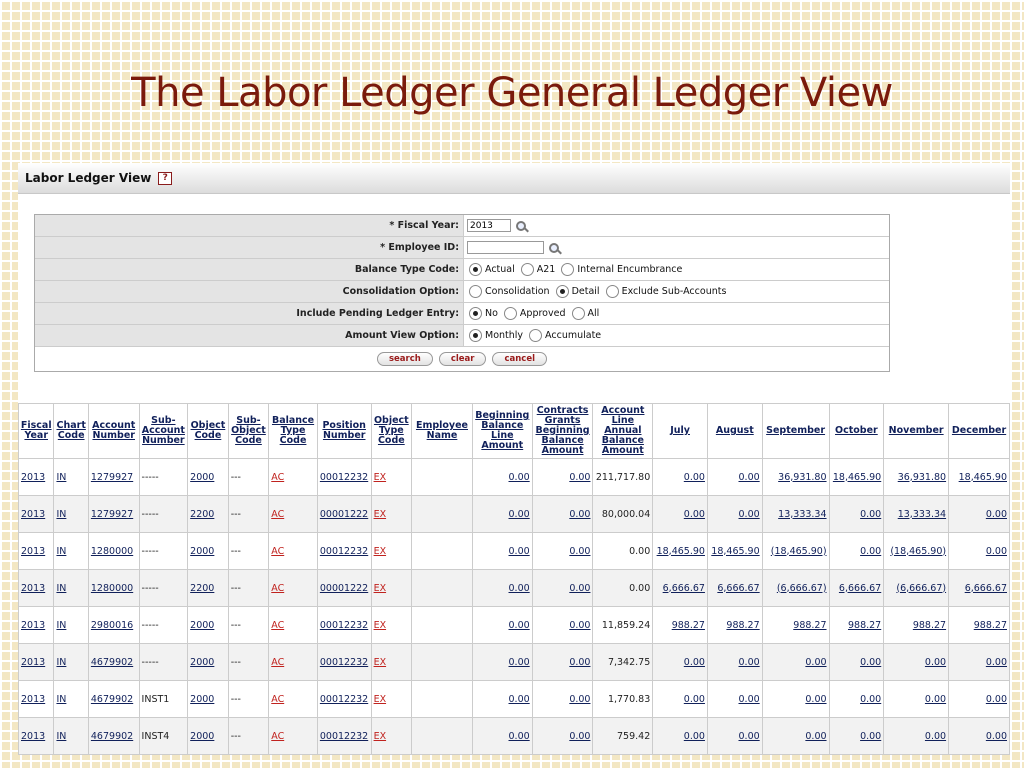 The image size is (1024, 768). What do you see at coordinates (391, 431) in the screenshot?
I see `column-header-object-type-code: Object Type Code` at bounding box center [391, 431].